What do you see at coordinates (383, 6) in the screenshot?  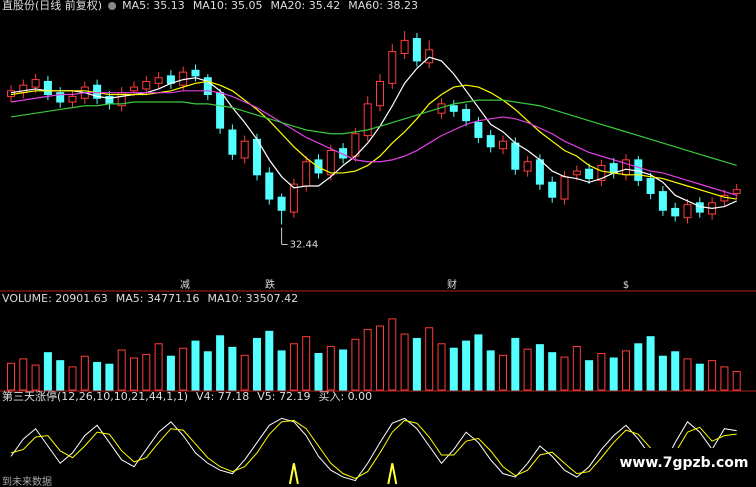 I see `legend-item: MA60: 38.23` at bounding box center [383, 6].